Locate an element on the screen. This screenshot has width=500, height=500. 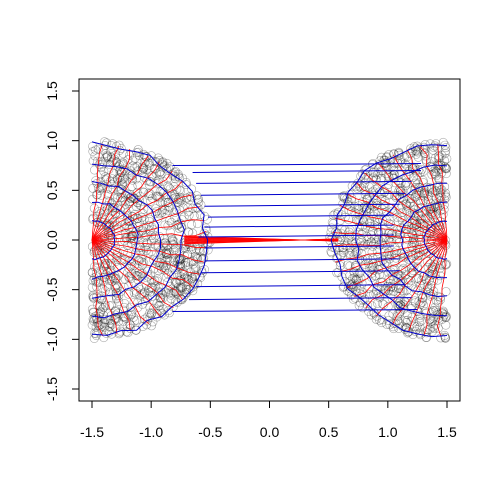
y-tick-label: 0.5 is located at coordinates (52, 190).